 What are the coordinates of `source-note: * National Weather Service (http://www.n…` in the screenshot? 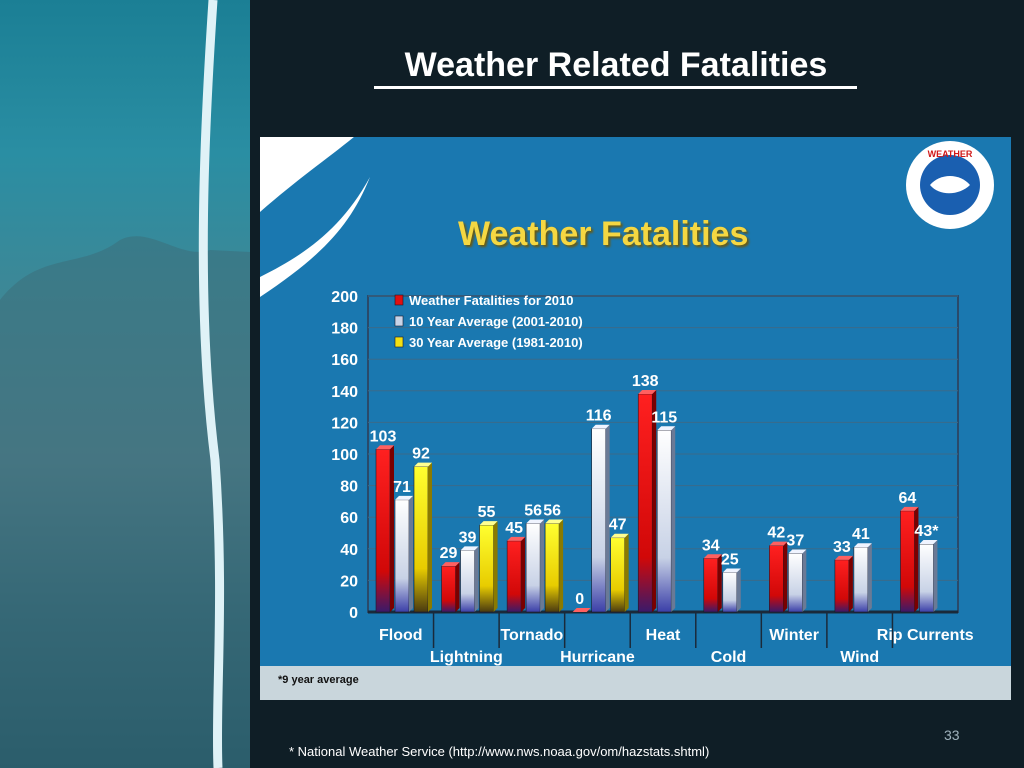 It's located at (499, 751).